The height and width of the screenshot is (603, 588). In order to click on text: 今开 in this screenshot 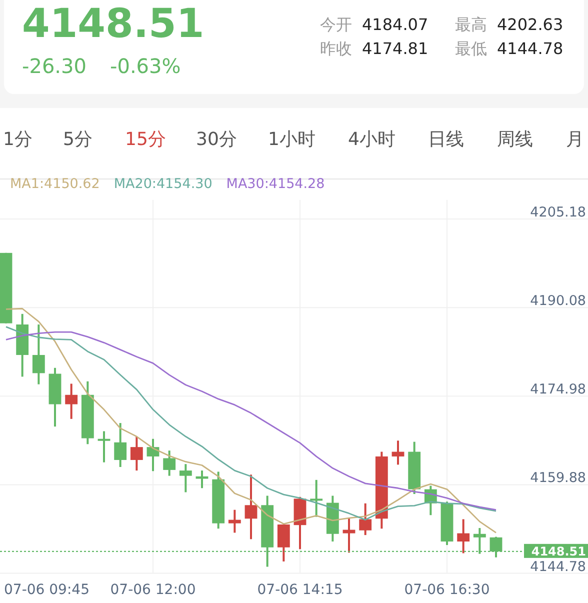, I will do `click(336, 24)`.